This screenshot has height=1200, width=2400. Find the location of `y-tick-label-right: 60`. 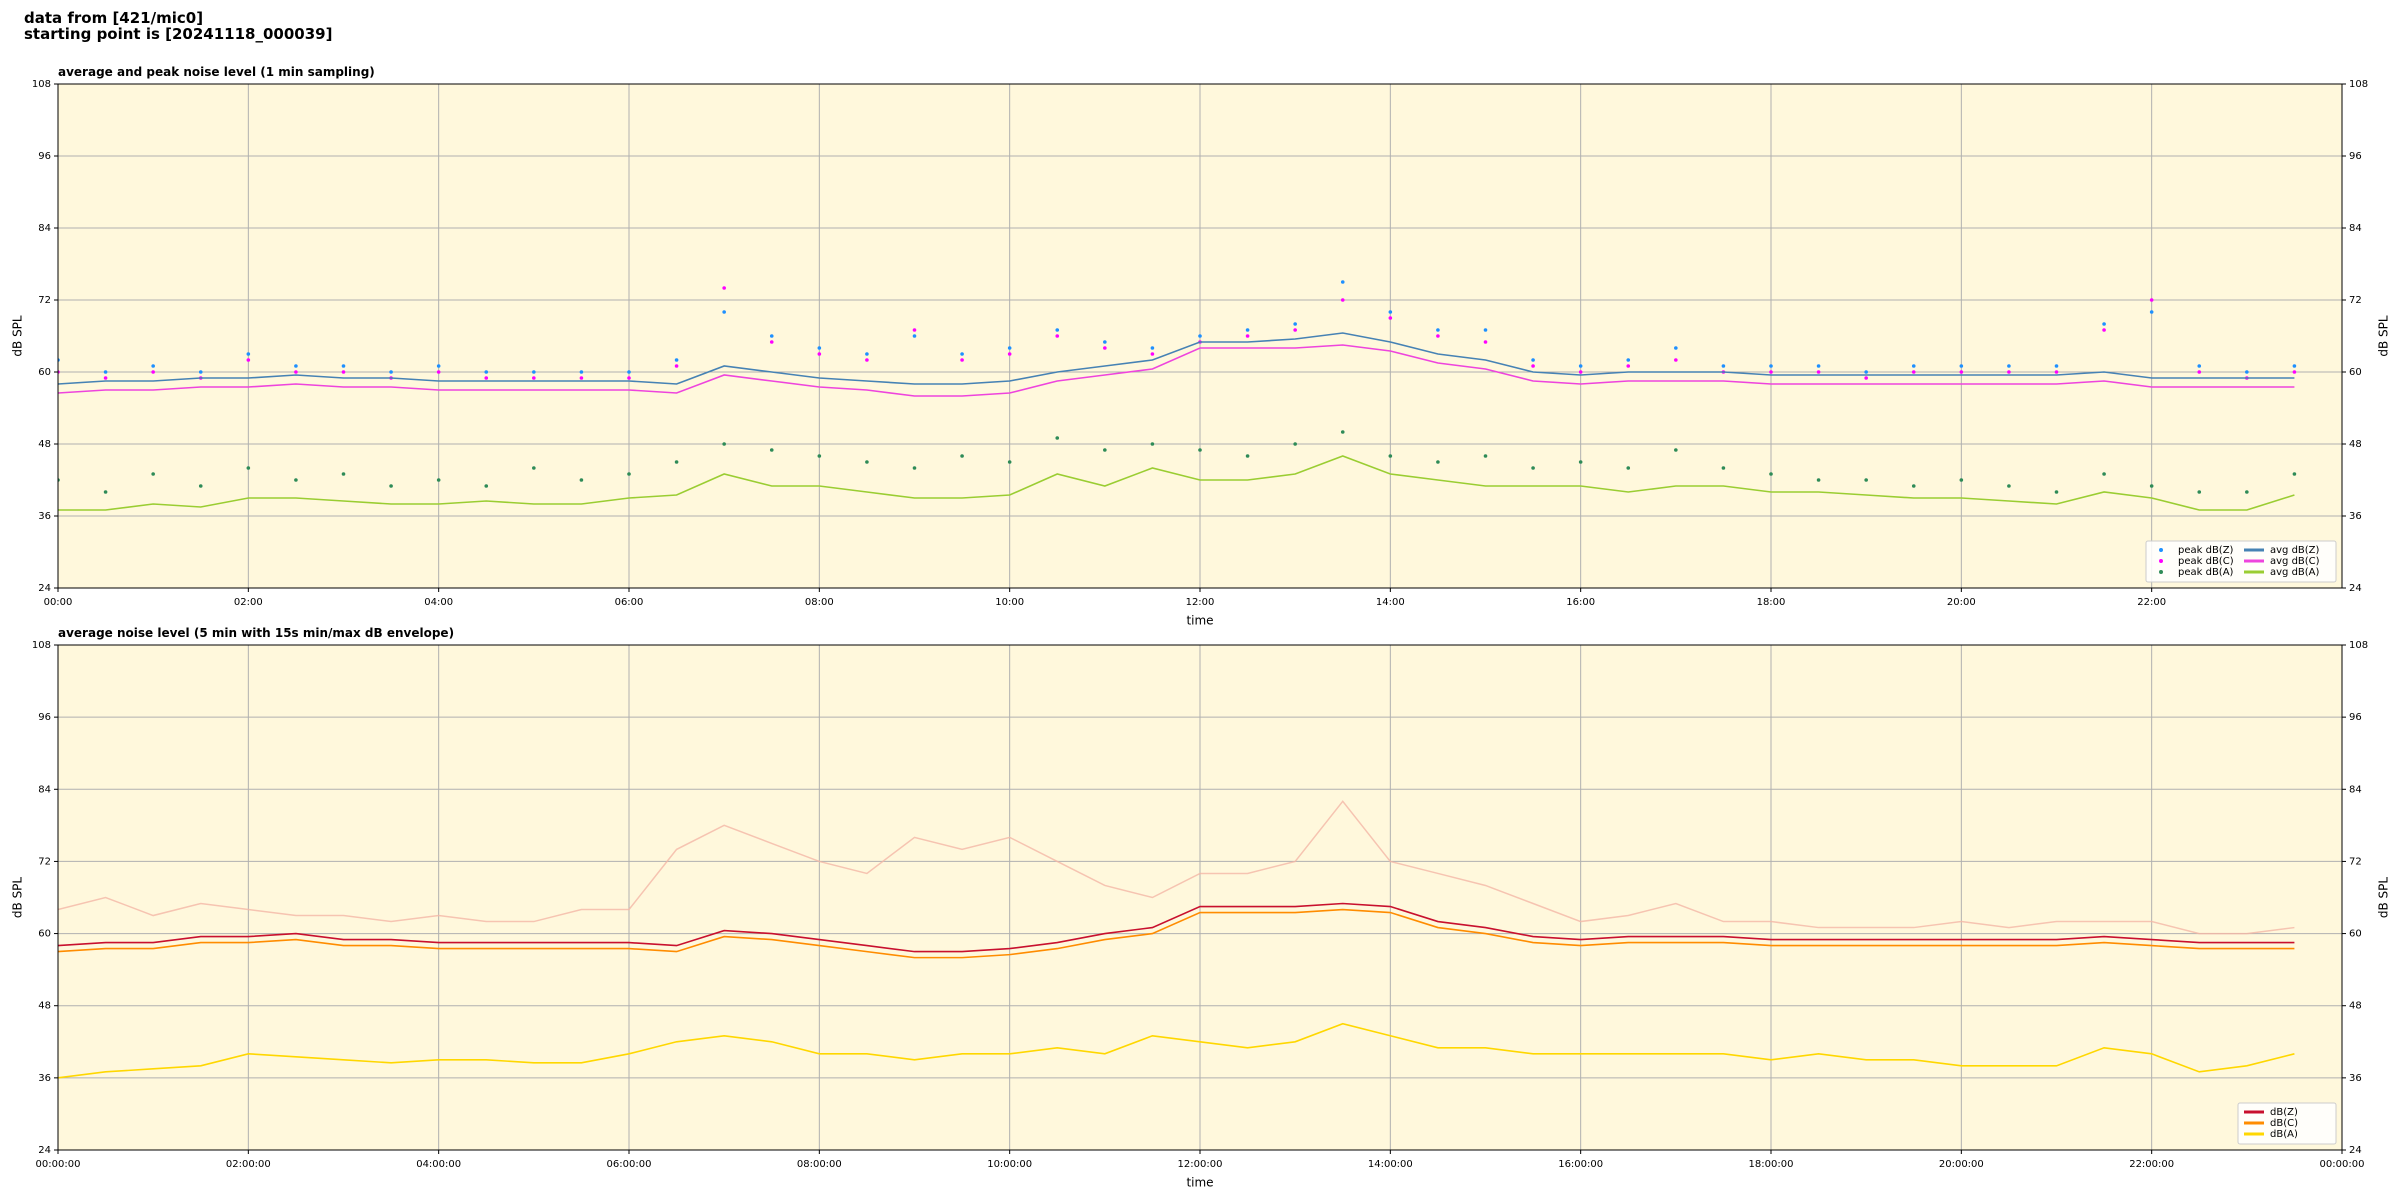

y-tick-label-right: 60 is located at coordinates (2355, 372).